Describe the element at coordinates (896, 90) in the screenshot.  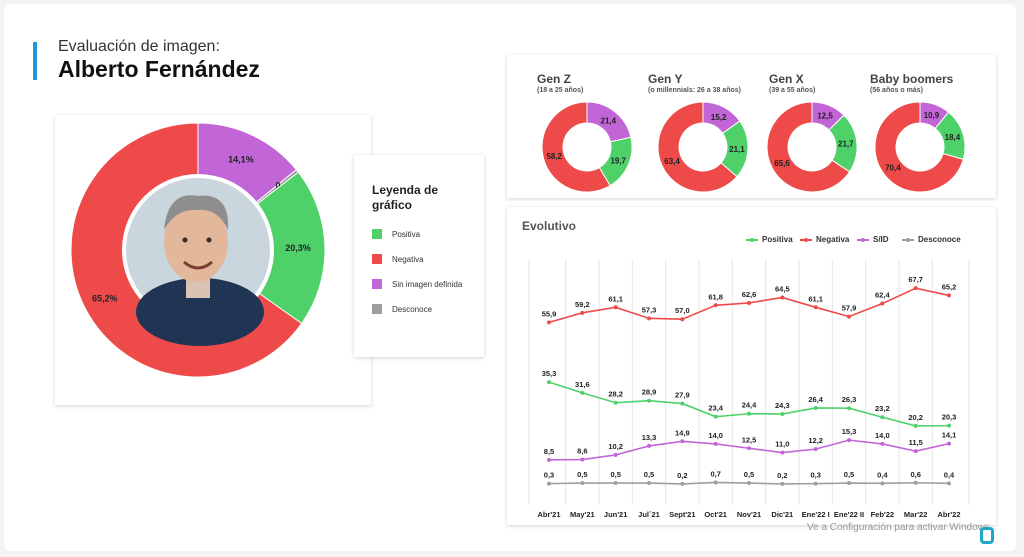
I see `baby-boomers-subtitle: (56 años o más)` at that location.